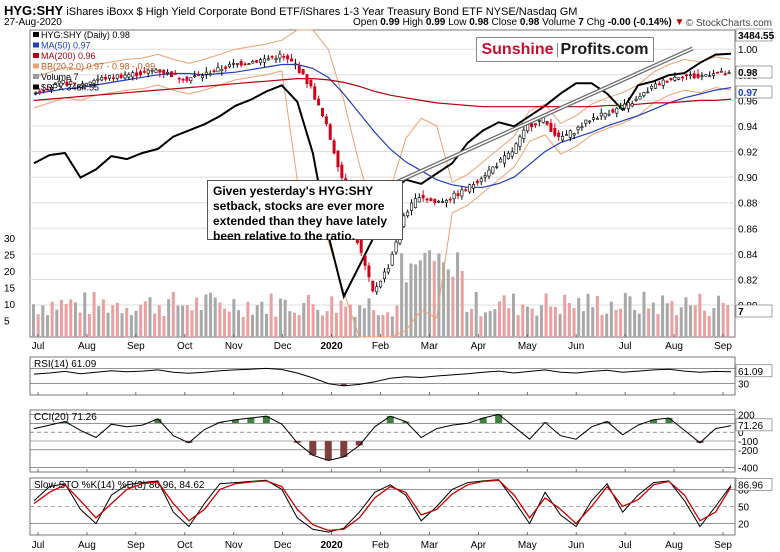 This screenshot has width=780, height=552. Describe the element at coordinates (10, 305) in the screenshot. I see `volume-tick-label: 10` at that location.